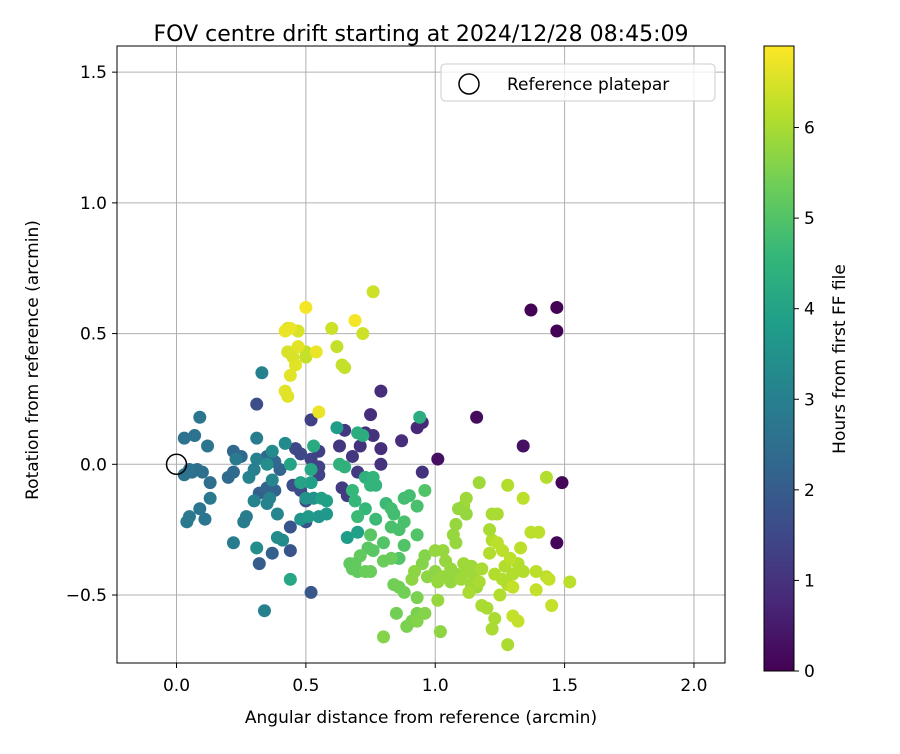 This screenshot has height=754, width=900. I want to click on colorbar-label: Hours from first FF file, so click(840, 359).